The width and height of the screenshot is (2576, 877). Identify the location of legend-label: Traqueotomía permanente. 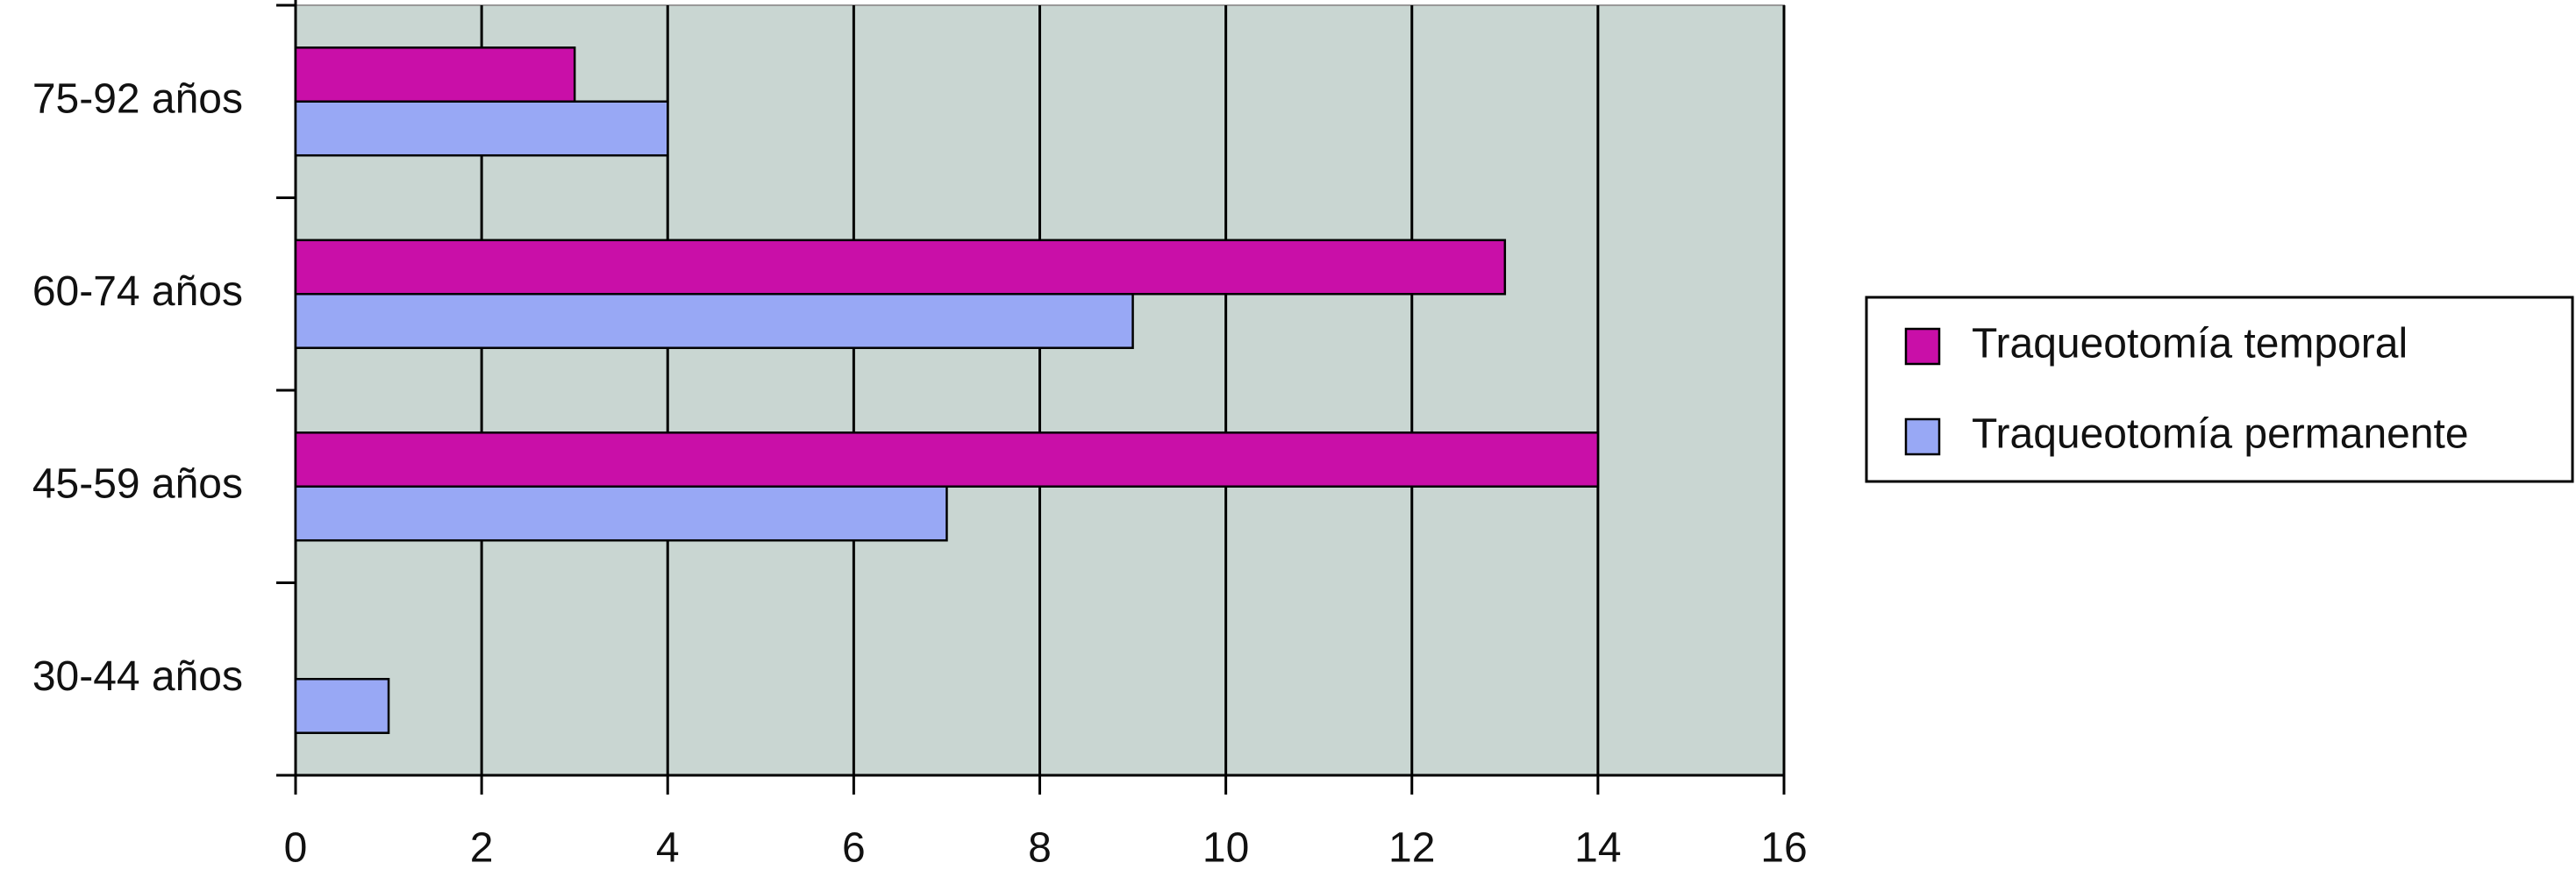
(2221, 434).